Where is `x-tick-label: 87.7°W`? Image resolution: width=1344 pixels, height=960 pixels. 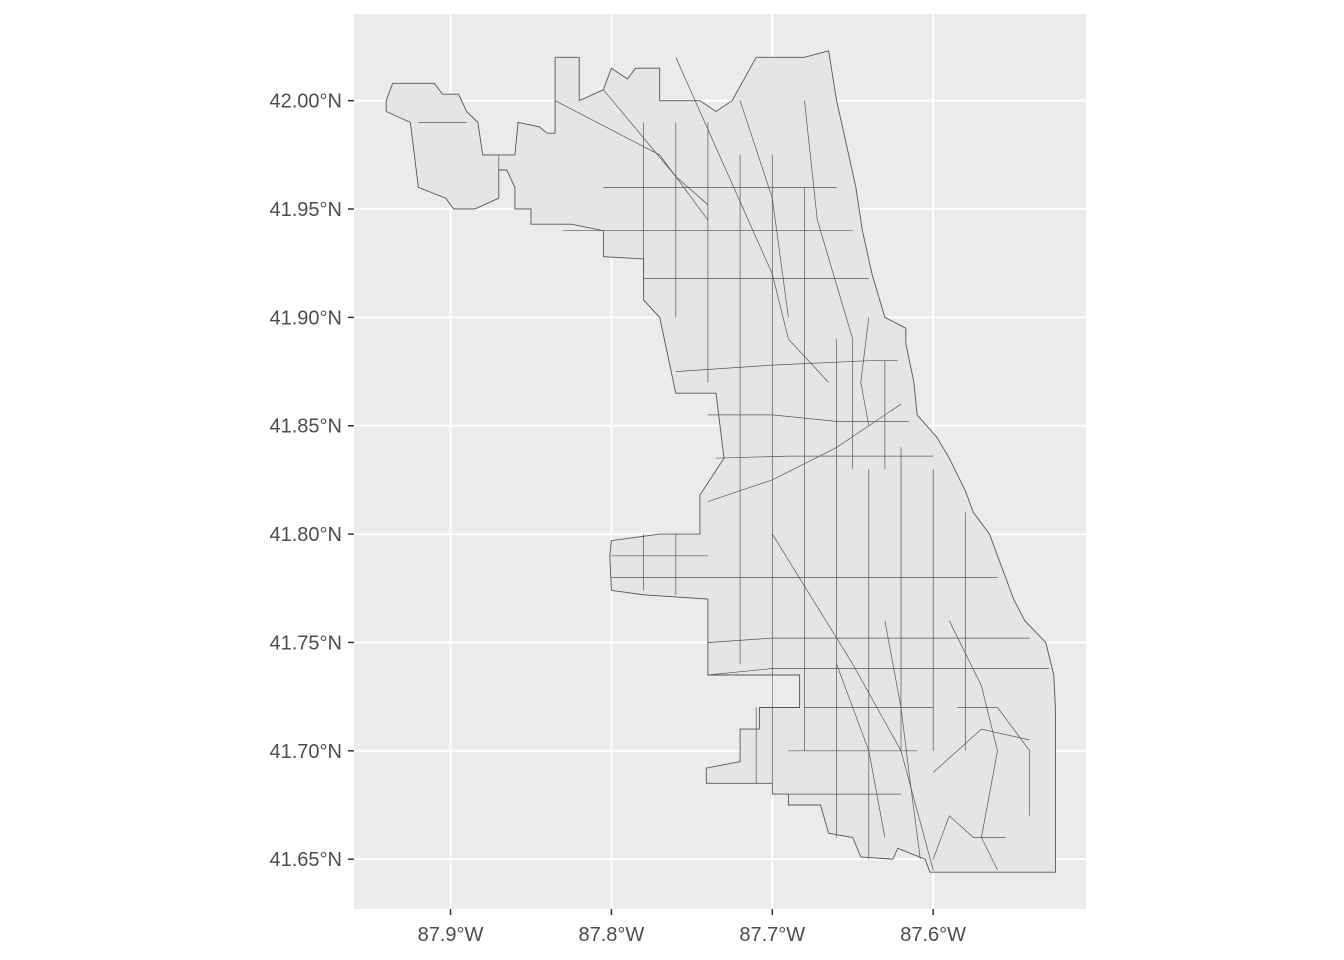
x-tick-label: 87.7°W is located at coordinates (772, 935).